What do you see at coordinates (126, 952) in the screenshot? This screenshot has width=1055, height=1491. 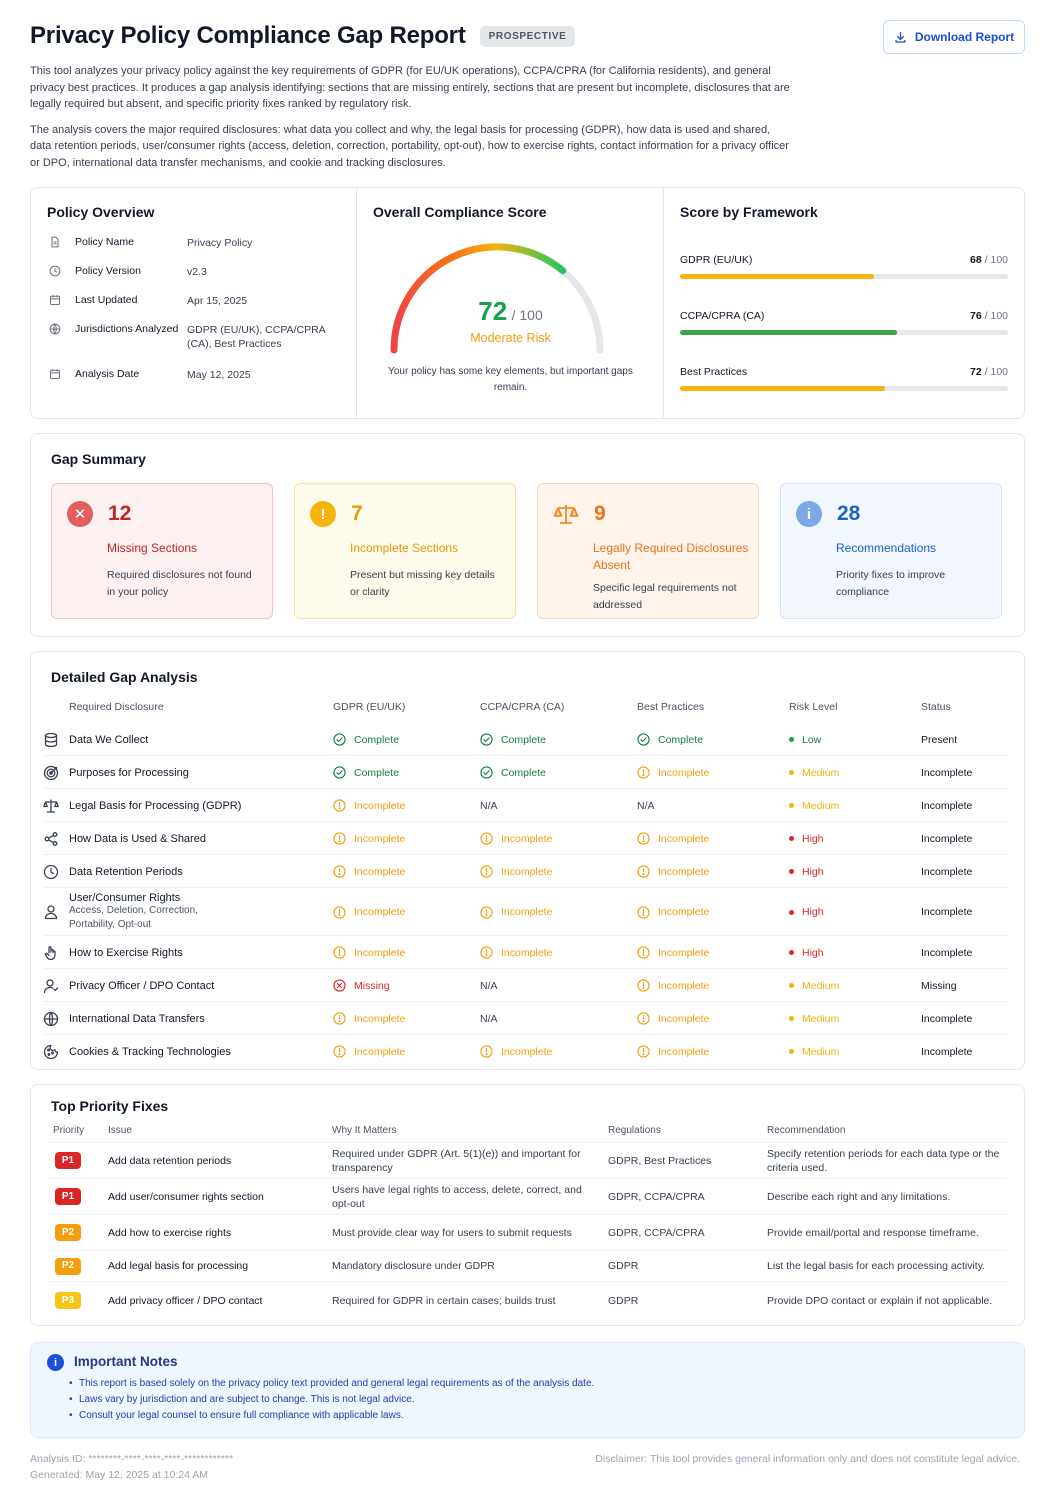 I see `disclosure-name: How to Exercise Rights` at bounding box center [126, 952].